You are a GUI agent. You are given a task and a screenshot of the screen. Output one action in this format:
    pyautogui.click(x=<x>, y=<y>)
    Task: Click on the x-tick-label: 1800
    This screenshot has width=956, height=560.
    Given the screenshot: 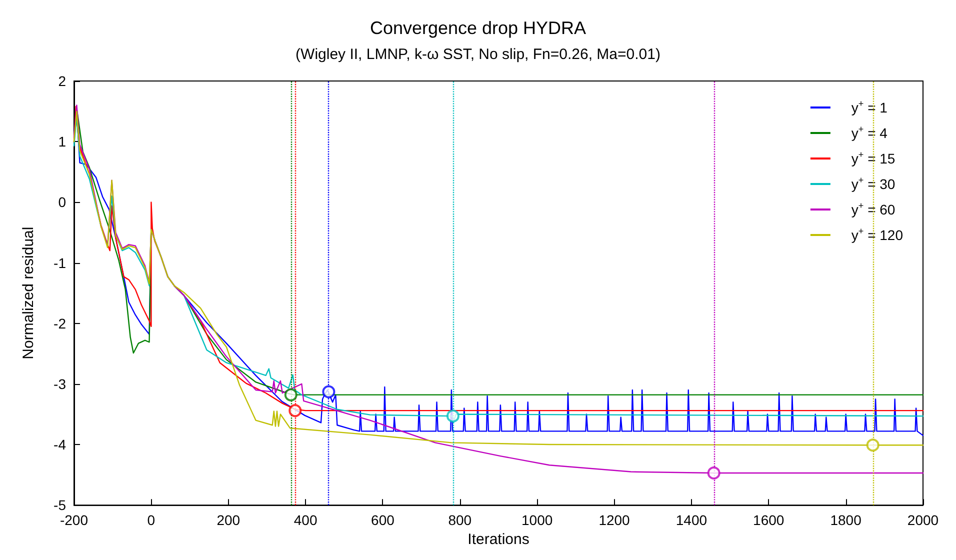 What is the action you would take?
    pyautogui.click(x=846, y=520)
    